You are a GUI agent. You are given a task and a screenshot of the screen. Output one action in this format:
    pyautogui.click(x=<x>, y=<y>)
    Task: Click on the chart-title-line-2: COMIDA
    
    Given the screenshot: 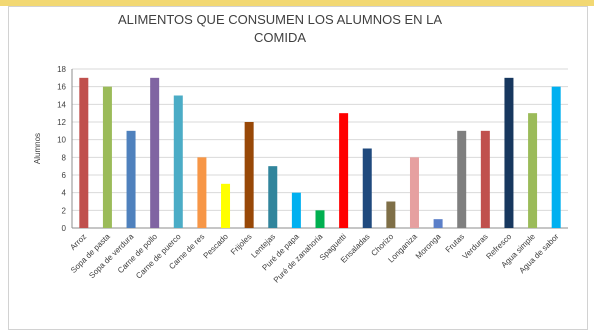 What is the action you would take?
    pyautogui.click(x=280, y=37)
    